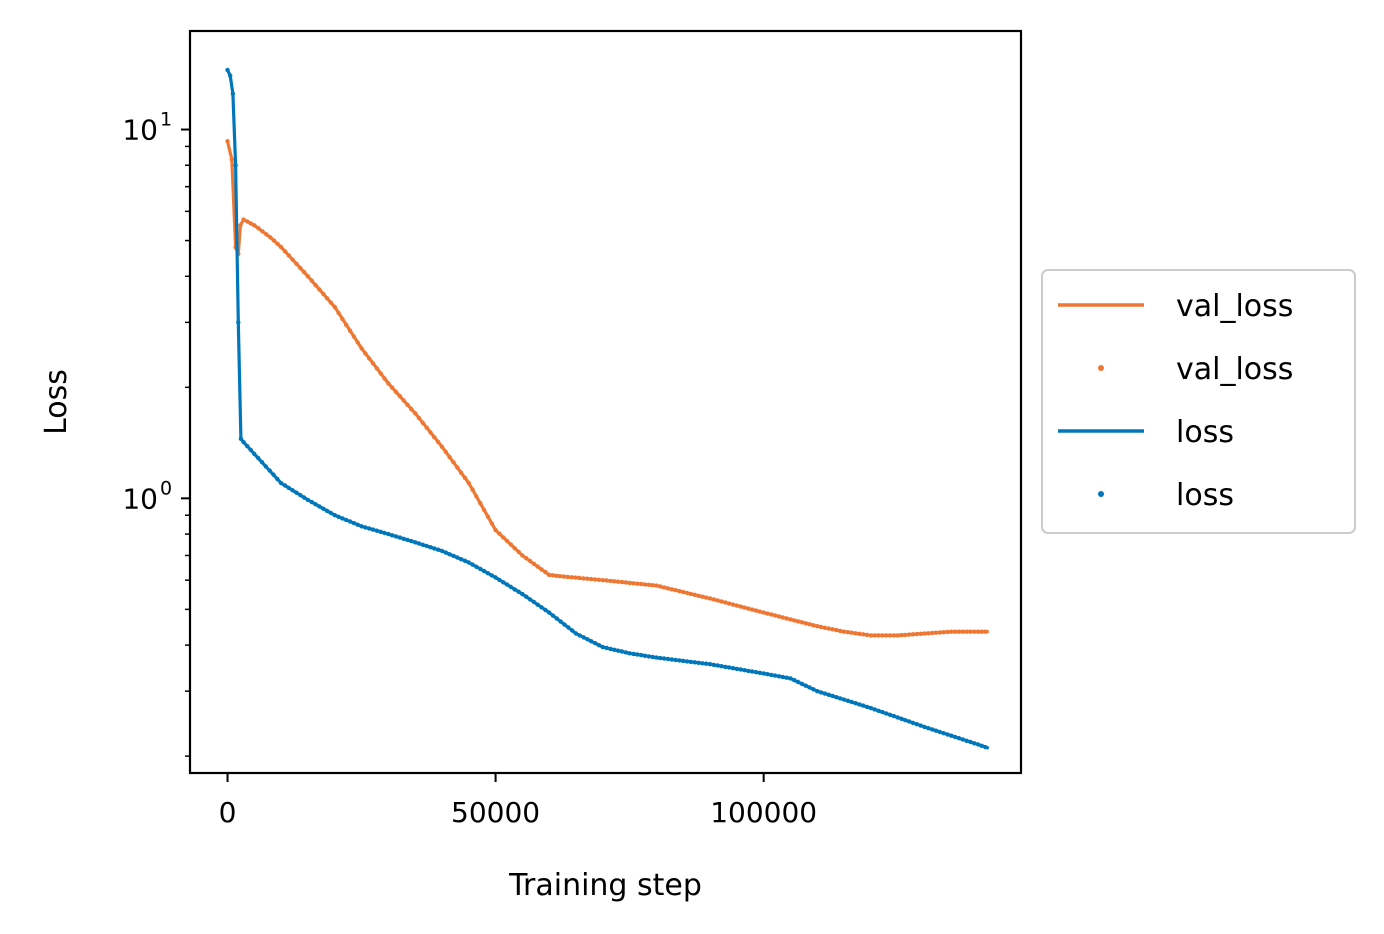  I want to click on legend-label: loss, so click(1205, 432).